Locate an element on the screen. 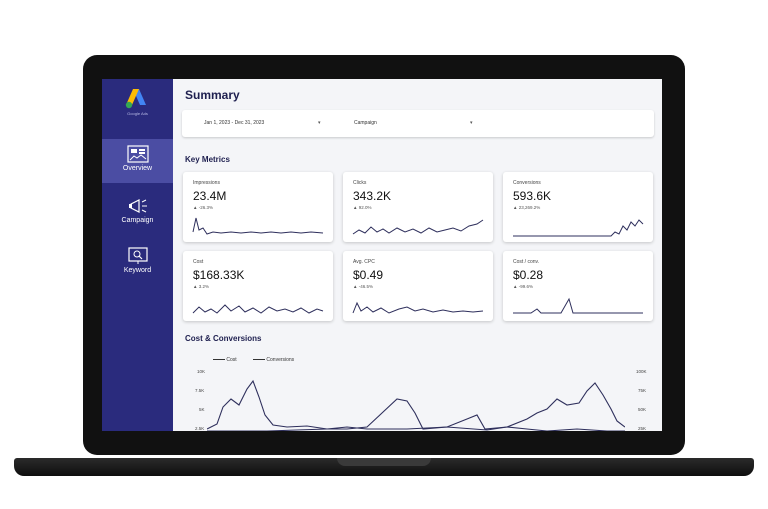 This screenshot has width=768, height=509. page-title: Summary is located at coordinates (212, 95).